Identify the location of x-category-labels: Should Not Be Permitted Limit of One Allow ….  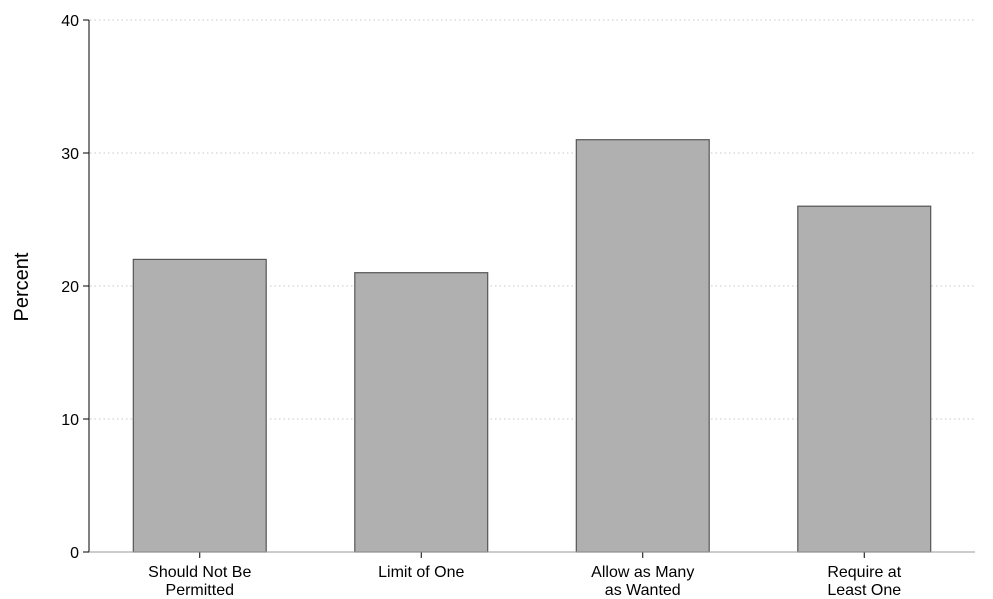
(525, 581).